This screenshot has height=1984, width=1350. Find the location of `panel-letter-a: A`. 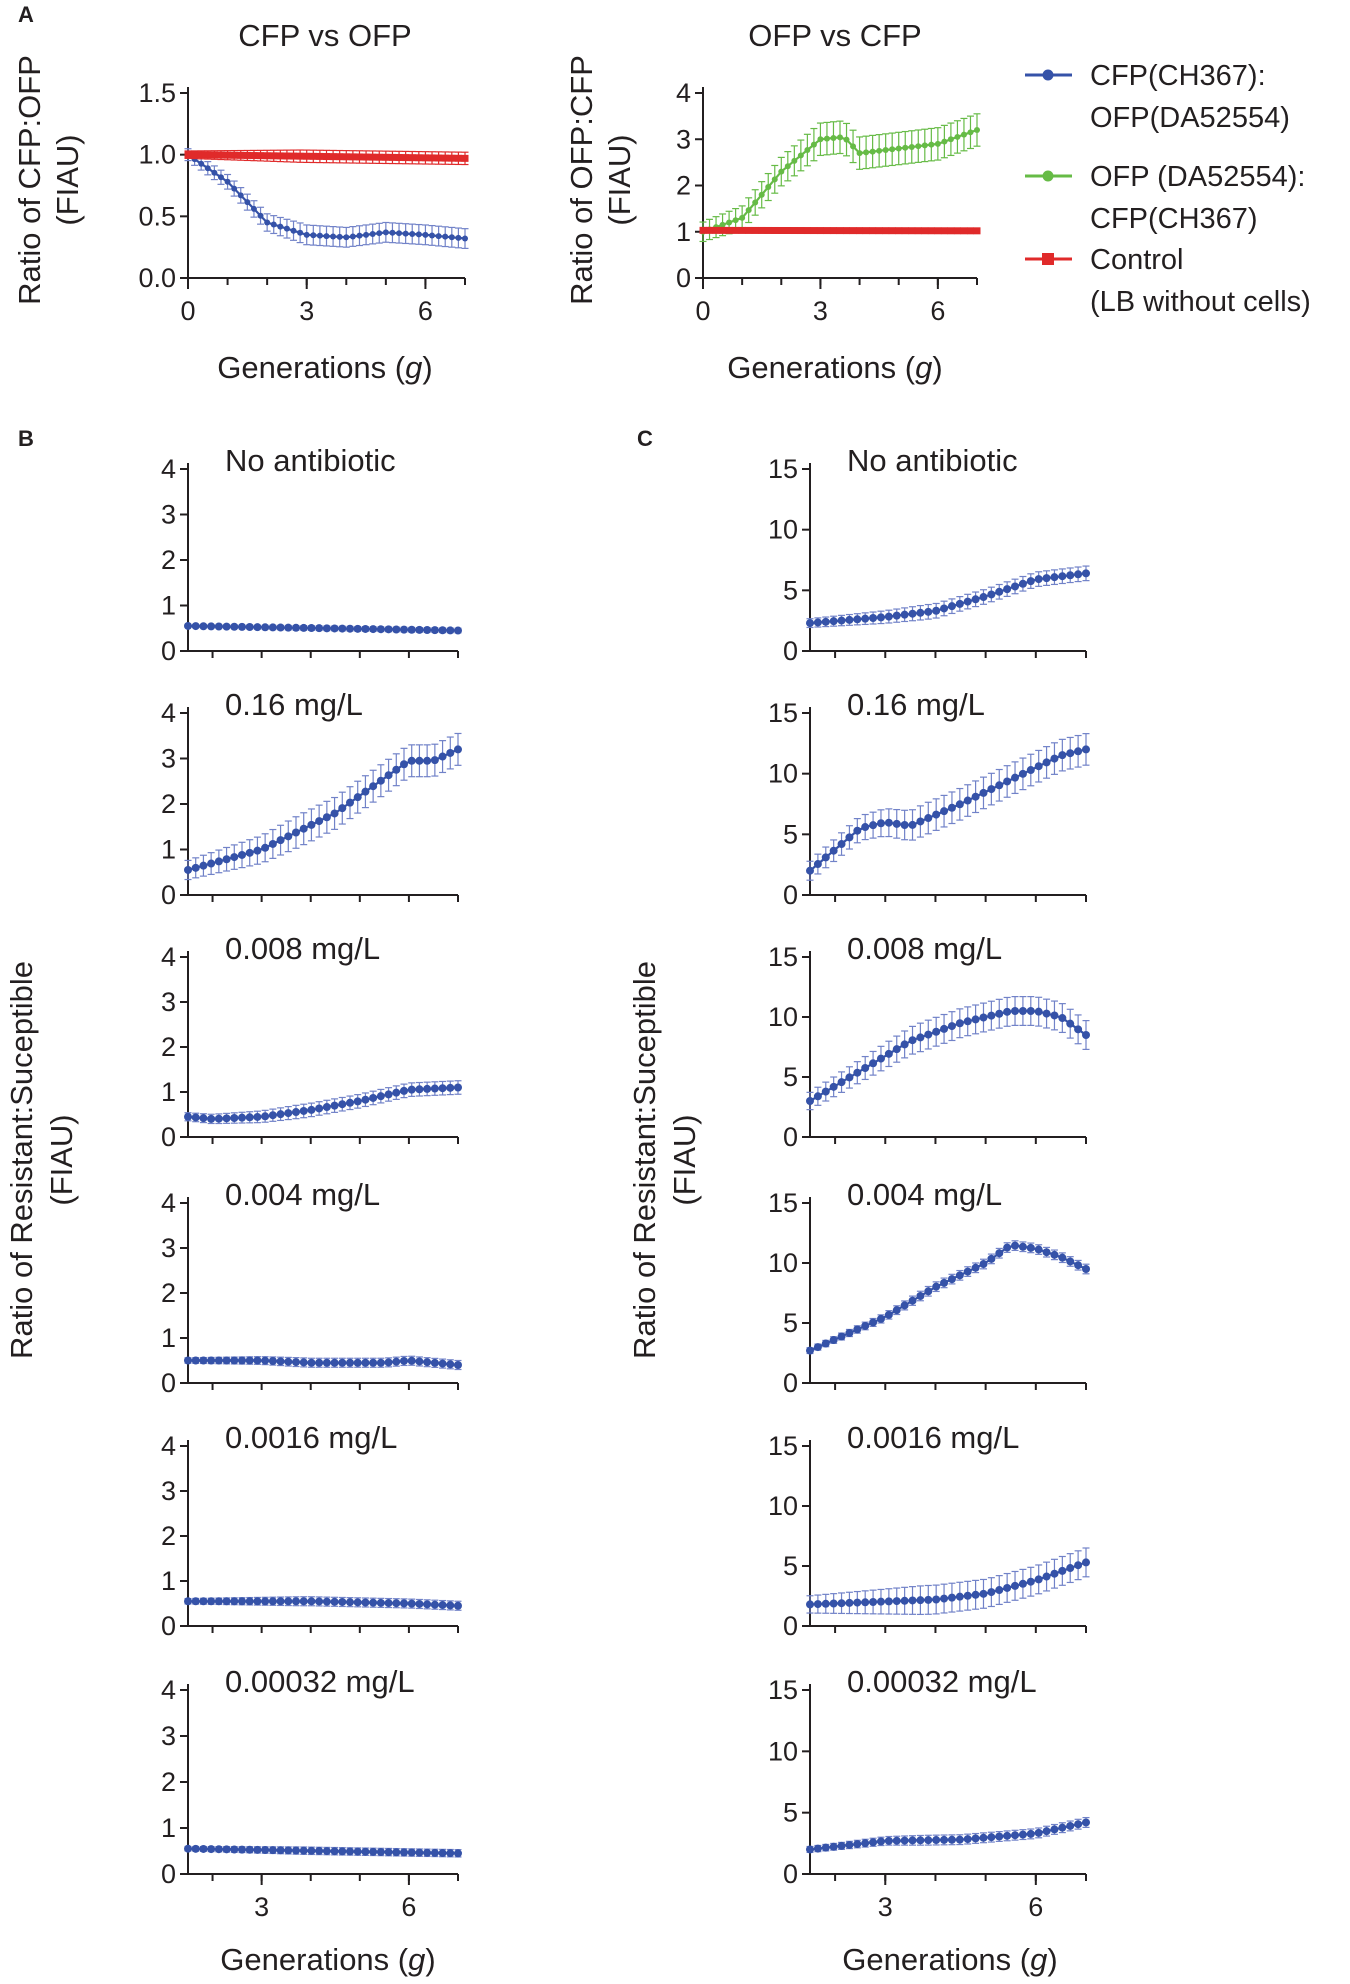

panel-letter-a: A is located at coordinates (26, 14).